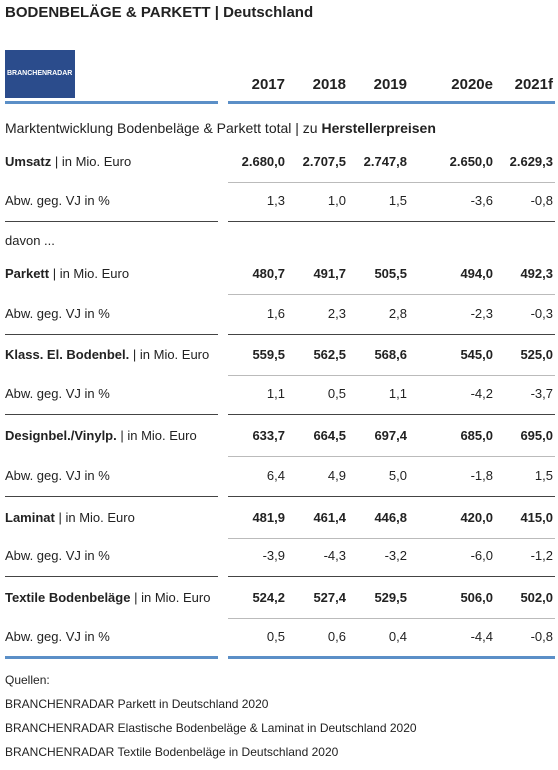 The height and width of the screenshot is (770, 558). I want to click on cell-change: 2,3, so click(336, 313).